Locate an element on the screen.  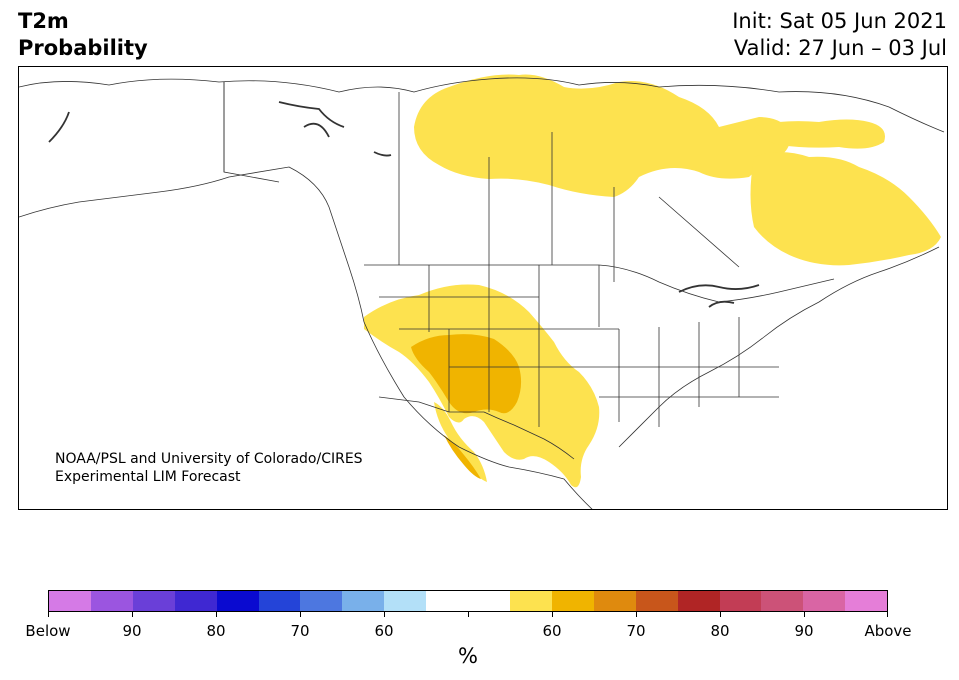
canada-north-shading is located at coordinates (602, 135).